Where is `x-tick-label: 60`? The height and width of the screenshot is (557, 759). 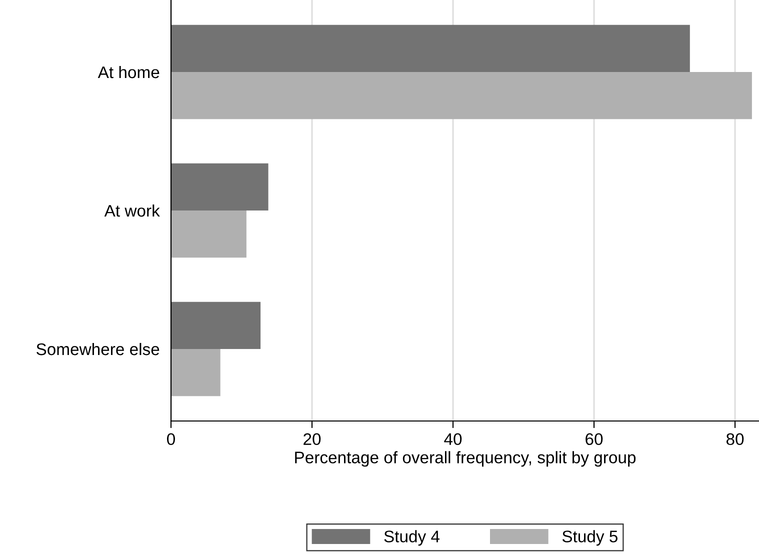
x-tick-label: 60 is located at coordinates (594, 439).